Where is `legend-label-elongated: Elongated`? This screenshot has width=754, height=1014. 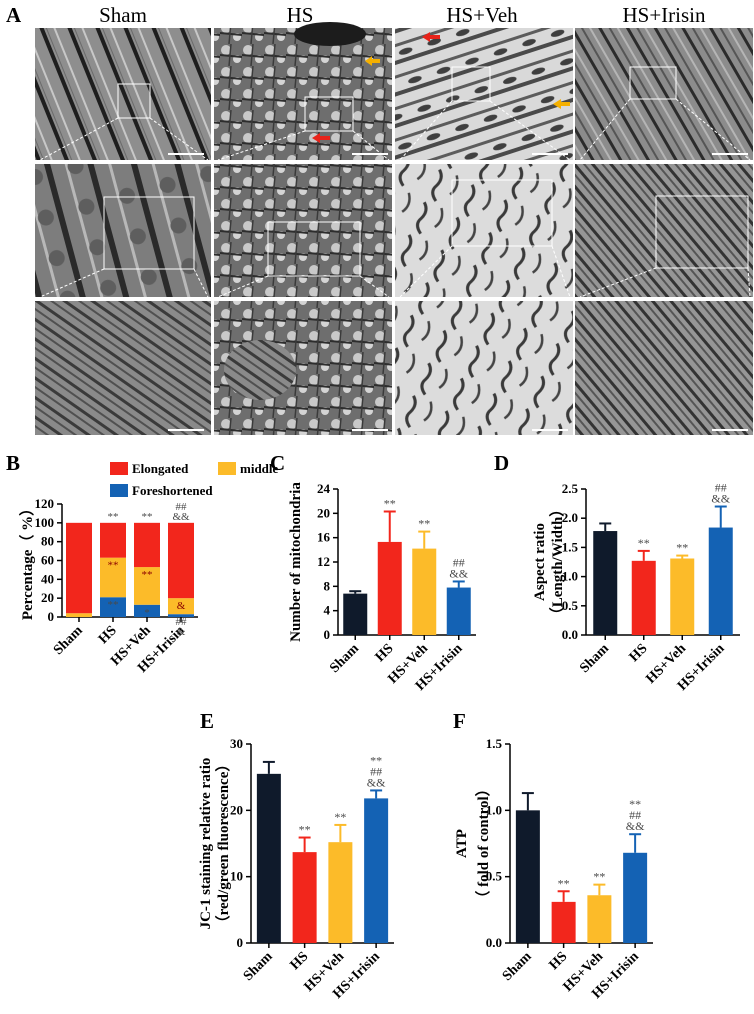
legend-label-elongated: Elongated is located at coordinates (160, 468).